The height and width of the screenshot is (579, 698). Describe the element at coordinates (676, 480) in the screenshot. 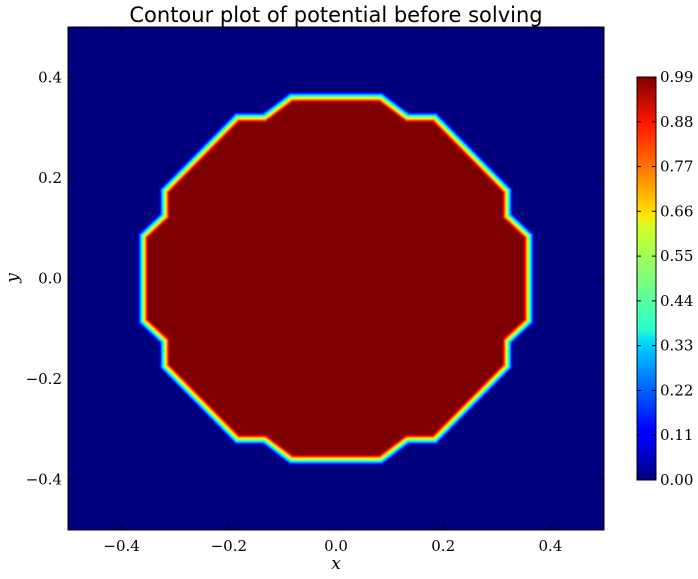

I see `colorbar-tick-label: 0.00` at that location.